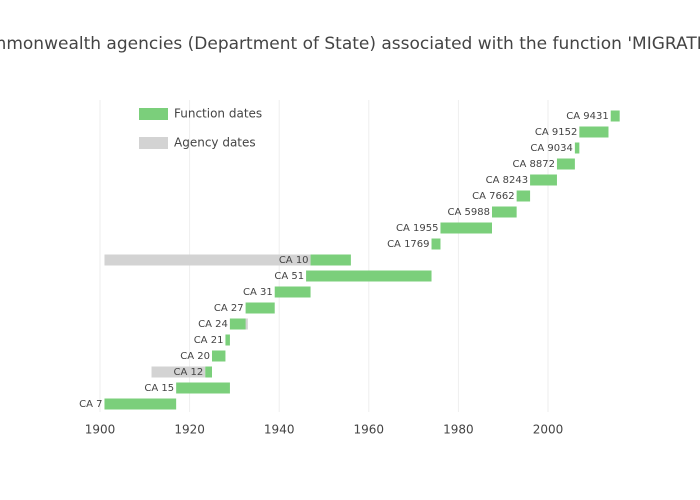 The width and height of the screenshot is (700, 500). What do you see at coordinates (548, 430) in the screenshot?
I see `x-tick-label: 2000` at bounding box center [548, 430].